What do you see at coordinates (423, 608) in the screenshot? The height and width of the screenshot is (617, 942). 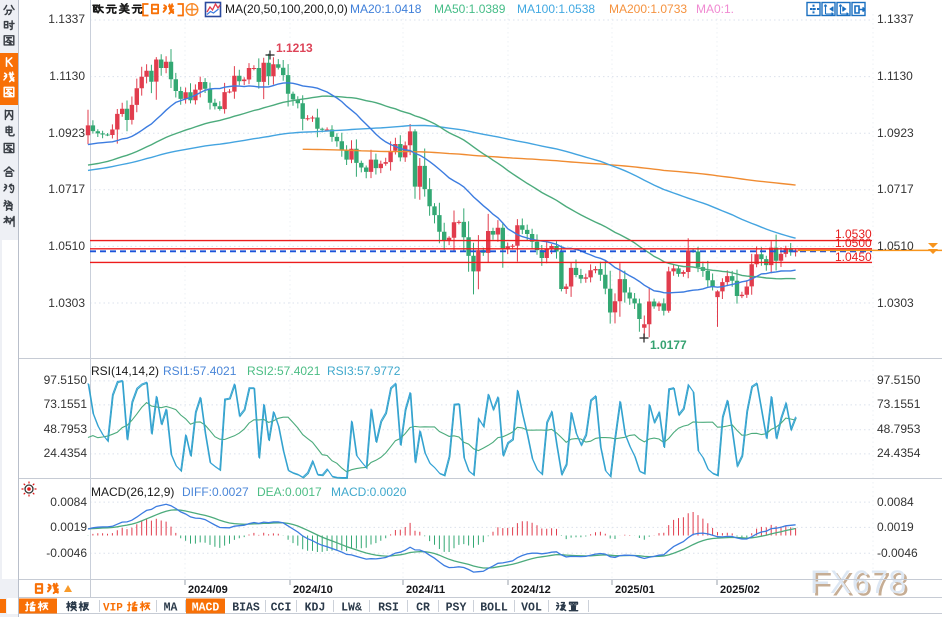 I see `svg-text: CR` at bounding box center [423, 608].